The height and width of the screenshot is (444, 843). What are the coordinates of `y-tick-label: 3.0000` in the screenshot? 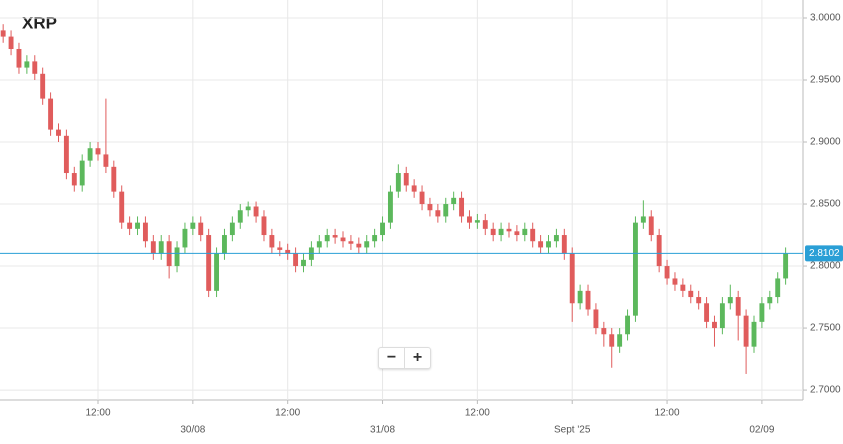 It's located at (825, 18).